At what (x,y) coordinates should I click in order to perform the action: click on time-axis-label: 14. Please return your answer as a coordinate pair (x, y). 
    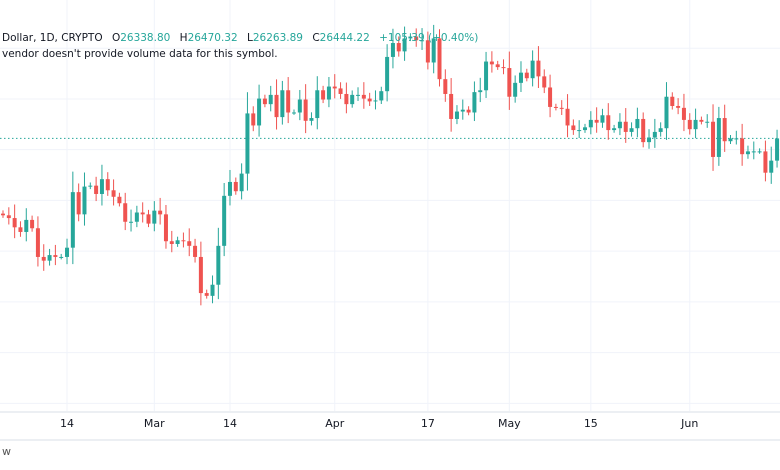
    Looking at the image, I should click on (229, 423).